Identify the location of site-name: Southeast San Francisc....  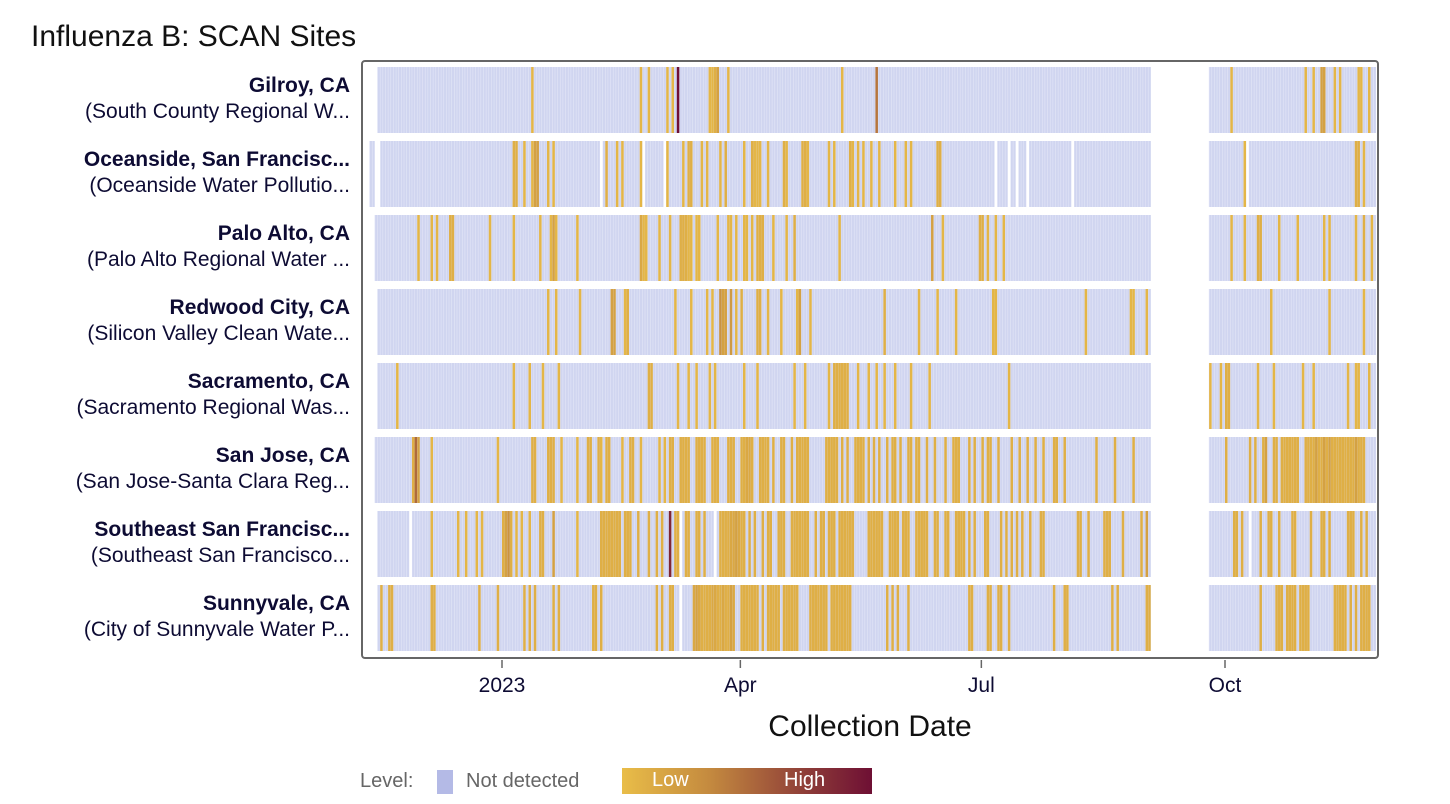
(222, 529).